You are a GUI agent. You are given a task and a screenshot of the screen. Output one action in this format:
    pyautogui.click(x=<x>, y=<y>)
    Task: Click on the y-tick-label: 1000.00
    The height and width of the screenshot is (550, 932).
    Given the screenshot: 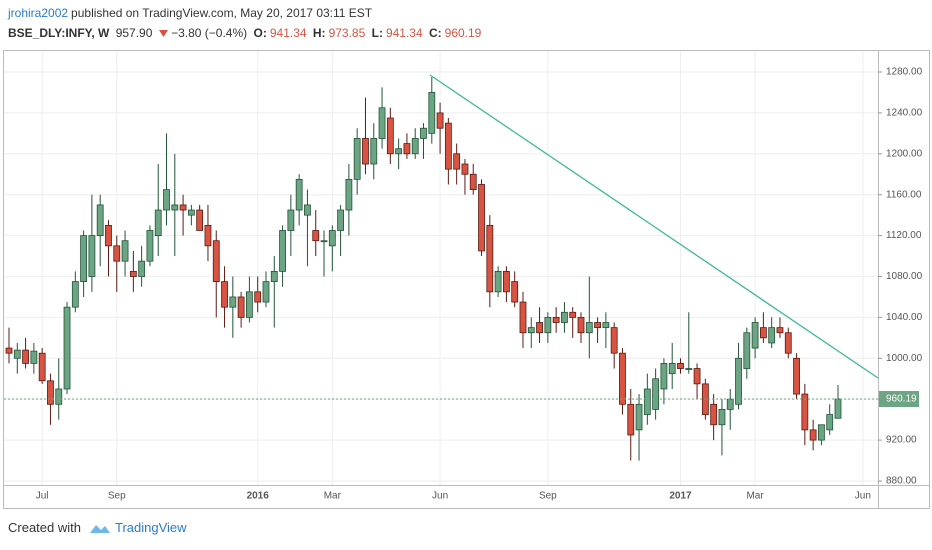 What is the action you would take?
    pyautogui.click(x=904, y=358)
    